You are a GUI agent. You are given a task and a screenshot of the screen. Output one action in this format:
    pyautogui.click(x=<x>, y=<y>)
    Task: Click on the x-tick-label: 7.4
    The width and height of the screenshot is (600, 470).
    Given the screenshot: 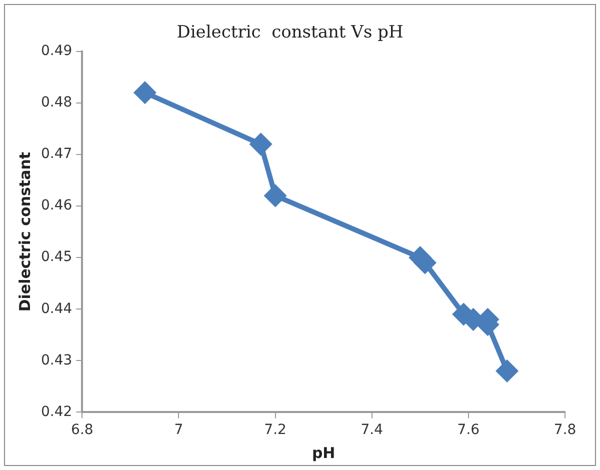 What is the action you would take?
    pyautogui.click(x=372, y=430)
    